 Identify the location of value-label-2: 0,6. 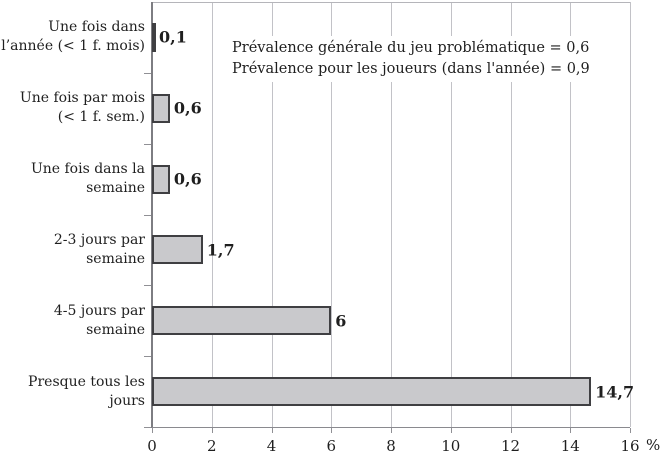
(187, 179).